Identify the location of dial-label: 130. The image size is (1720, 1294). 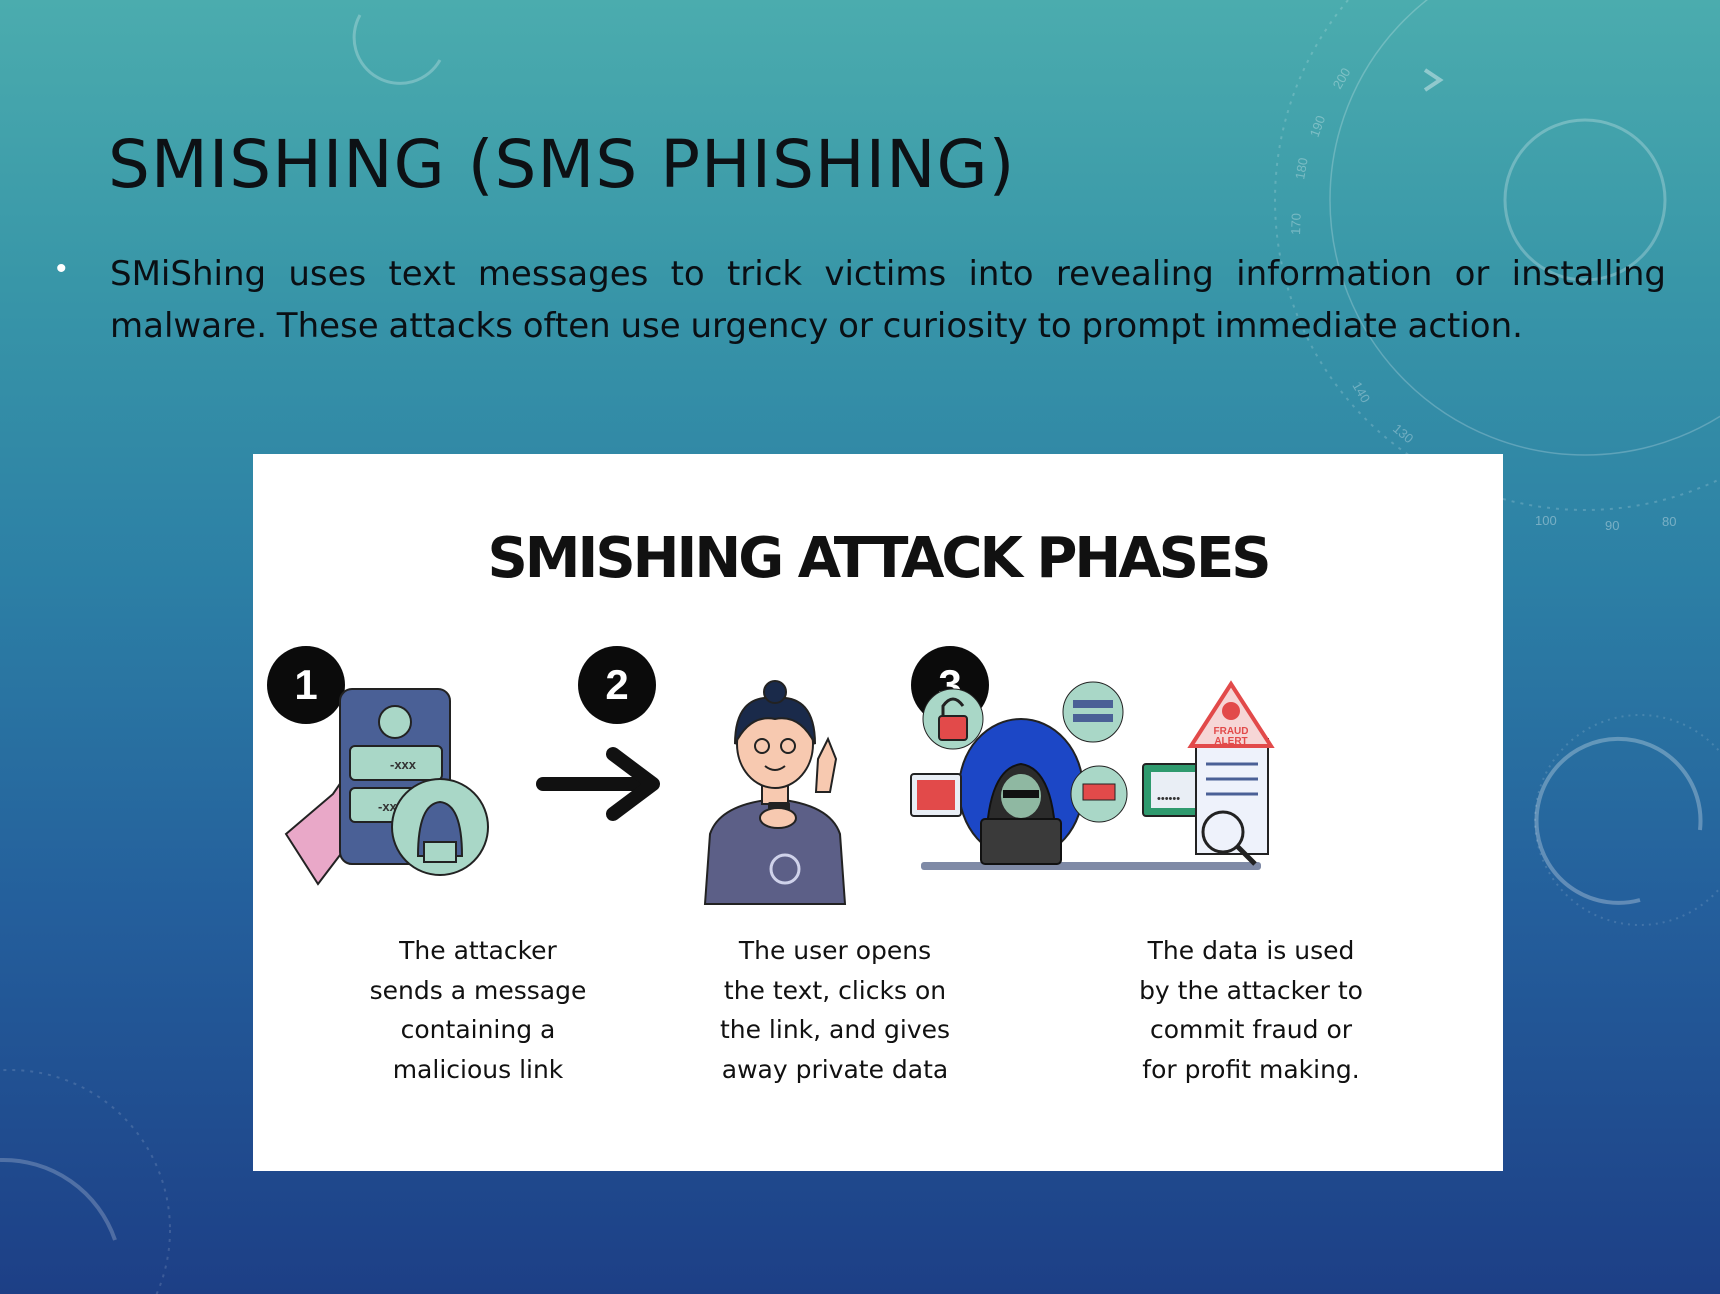
(1403, 433).